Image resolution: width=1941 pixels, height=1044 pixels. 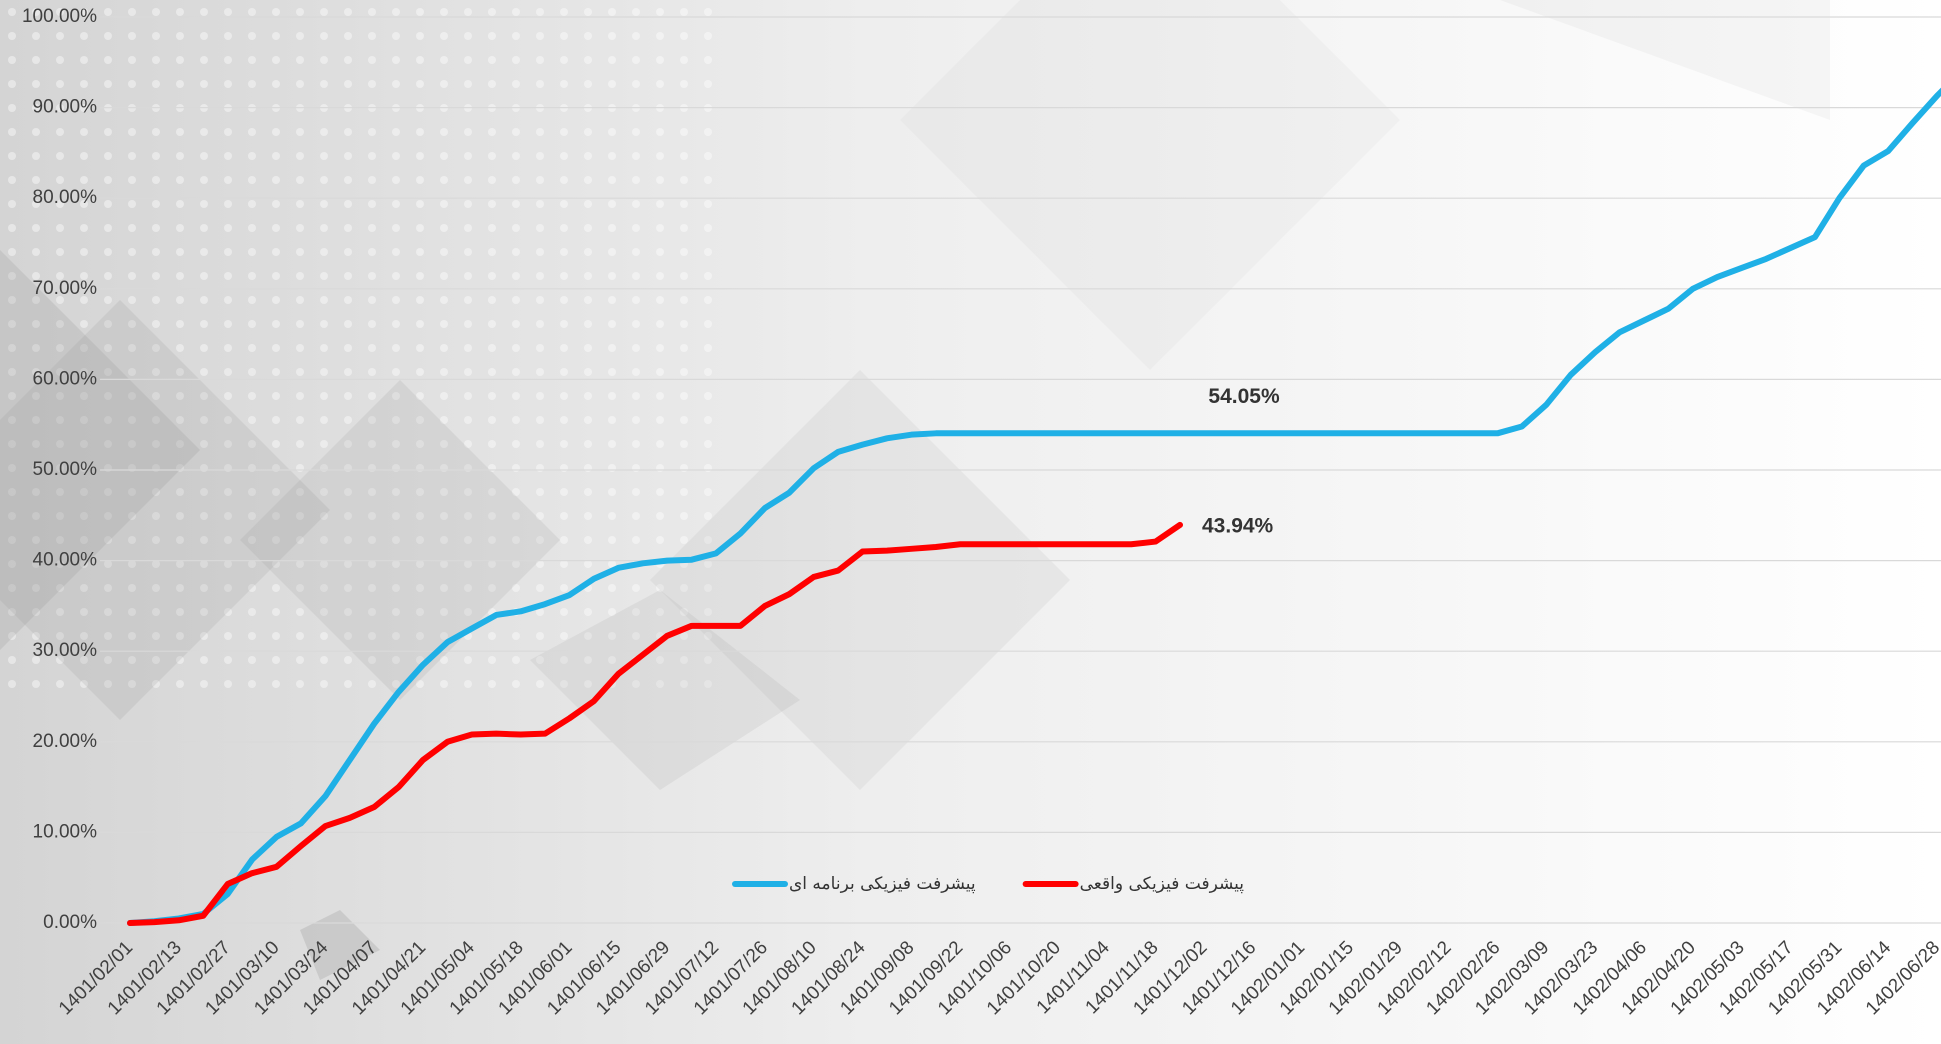 I want to click on y-tick-label: 80.00%, so click(x=65, y=197).